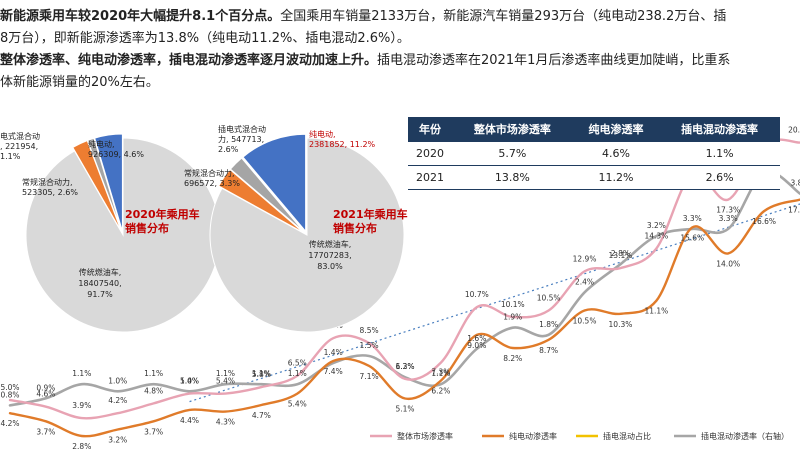 This screenshot has height=450, width=800. What do you see at coordinates (794, 130) in the screenshot?
I see `data-label: 20.8%` at bounding box center [794, 130].